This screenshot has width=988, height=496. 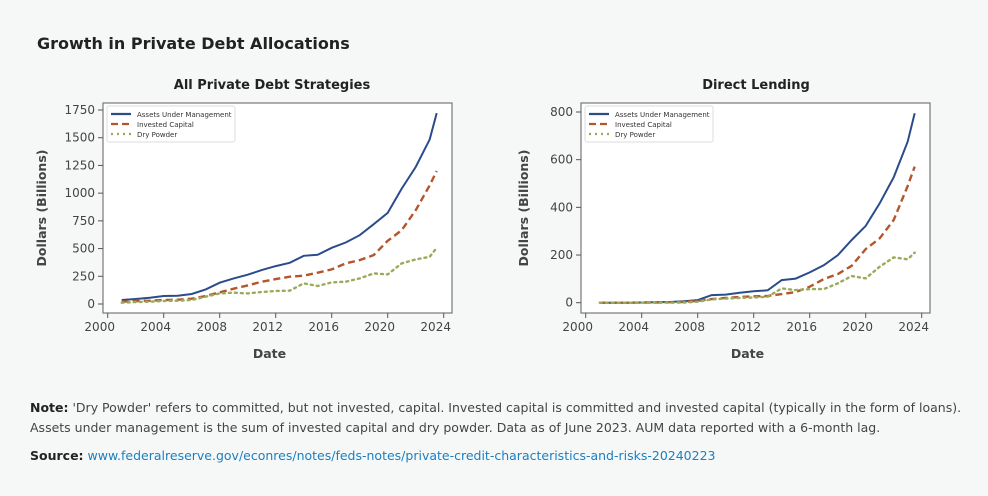 I want to click on y-tick-label: 800, so click(x=561, y=112).